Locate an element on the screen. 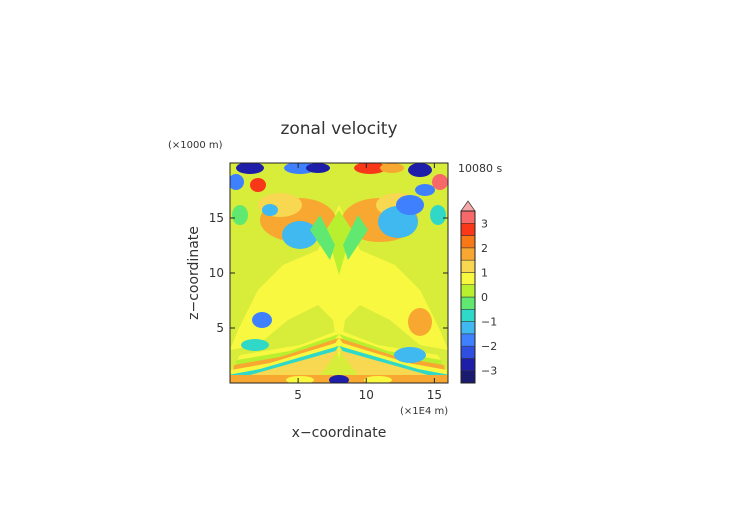 This screenshot has width=752, height=532. colorbar-tick-label: 1 is located at coordinates (484, 272).